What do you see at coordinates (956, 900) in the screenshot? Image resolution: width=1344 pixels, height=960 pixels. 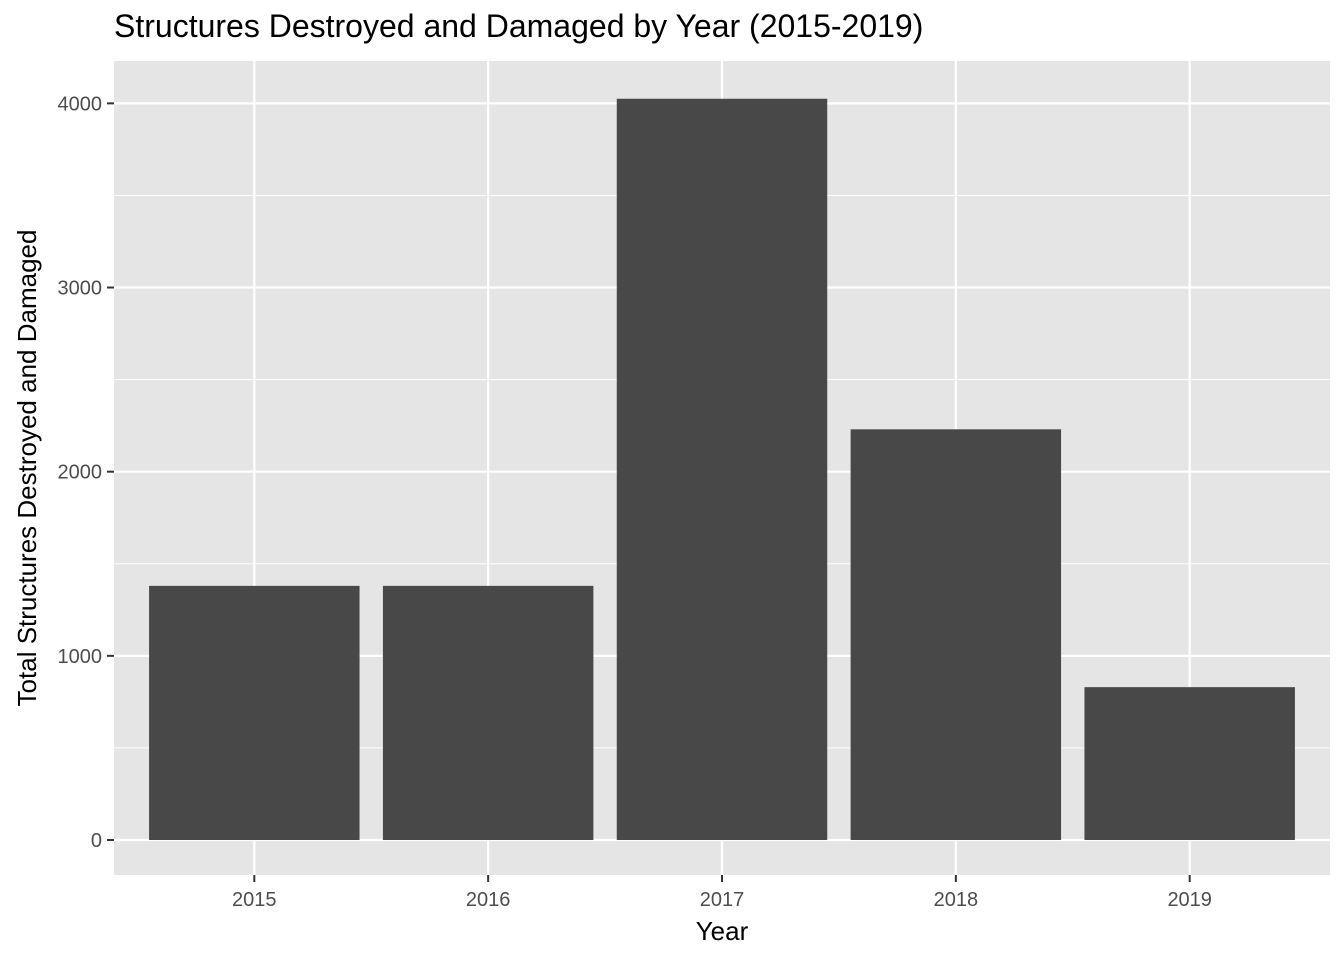 I see `x-tick-label: 2018` at bounding box center [956, 900].